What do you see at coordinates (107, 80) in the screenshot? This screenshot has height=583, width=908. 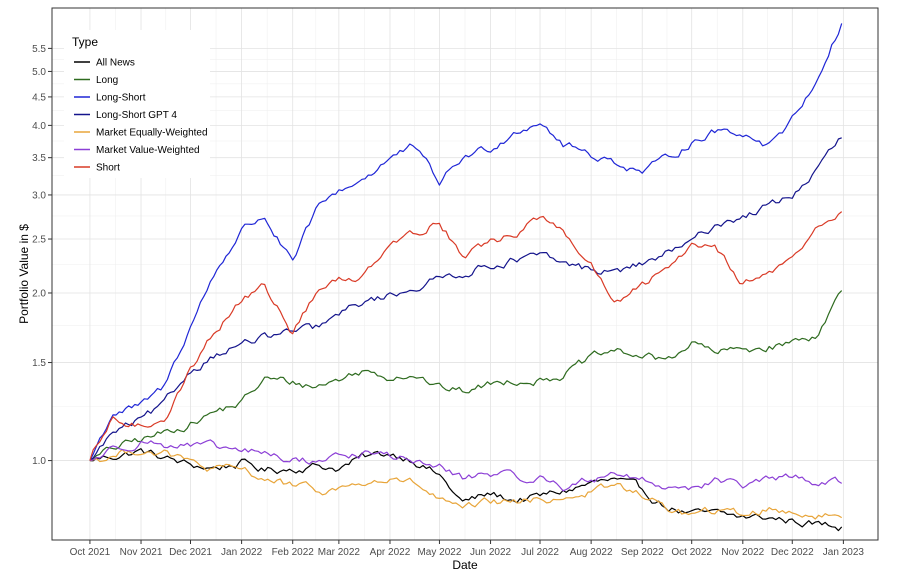 I see `legend-label: Long` at bounding box center [107, 80].